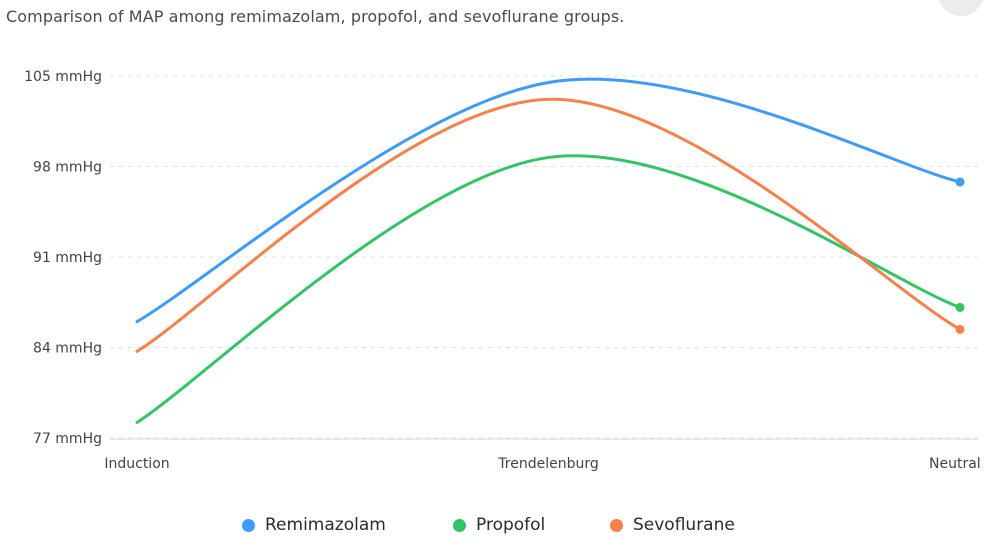 This screenshot has width=986, height=546. Describe the element at coordinates (459, 525) in the screenshot. I see `legend-dot-propofol` at that location.